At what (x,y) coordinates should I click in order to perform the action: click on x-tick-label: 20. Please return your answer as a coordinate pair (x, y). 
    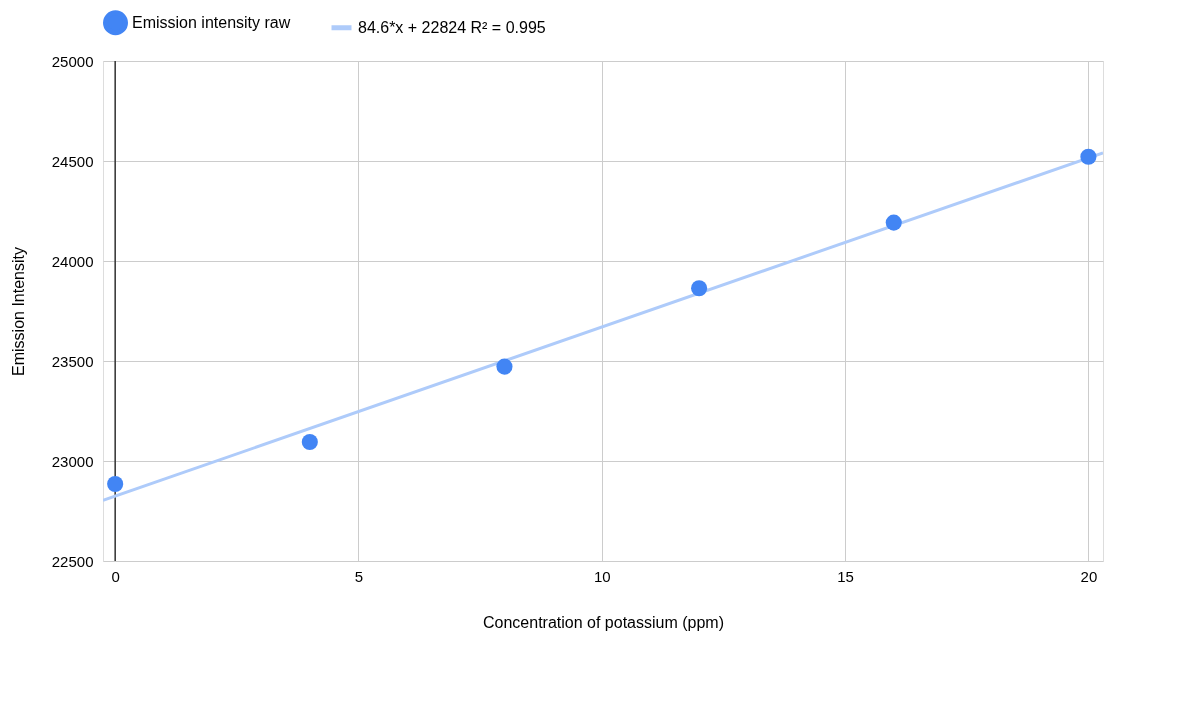
    Looking at the image, I should click on (1089, 576).